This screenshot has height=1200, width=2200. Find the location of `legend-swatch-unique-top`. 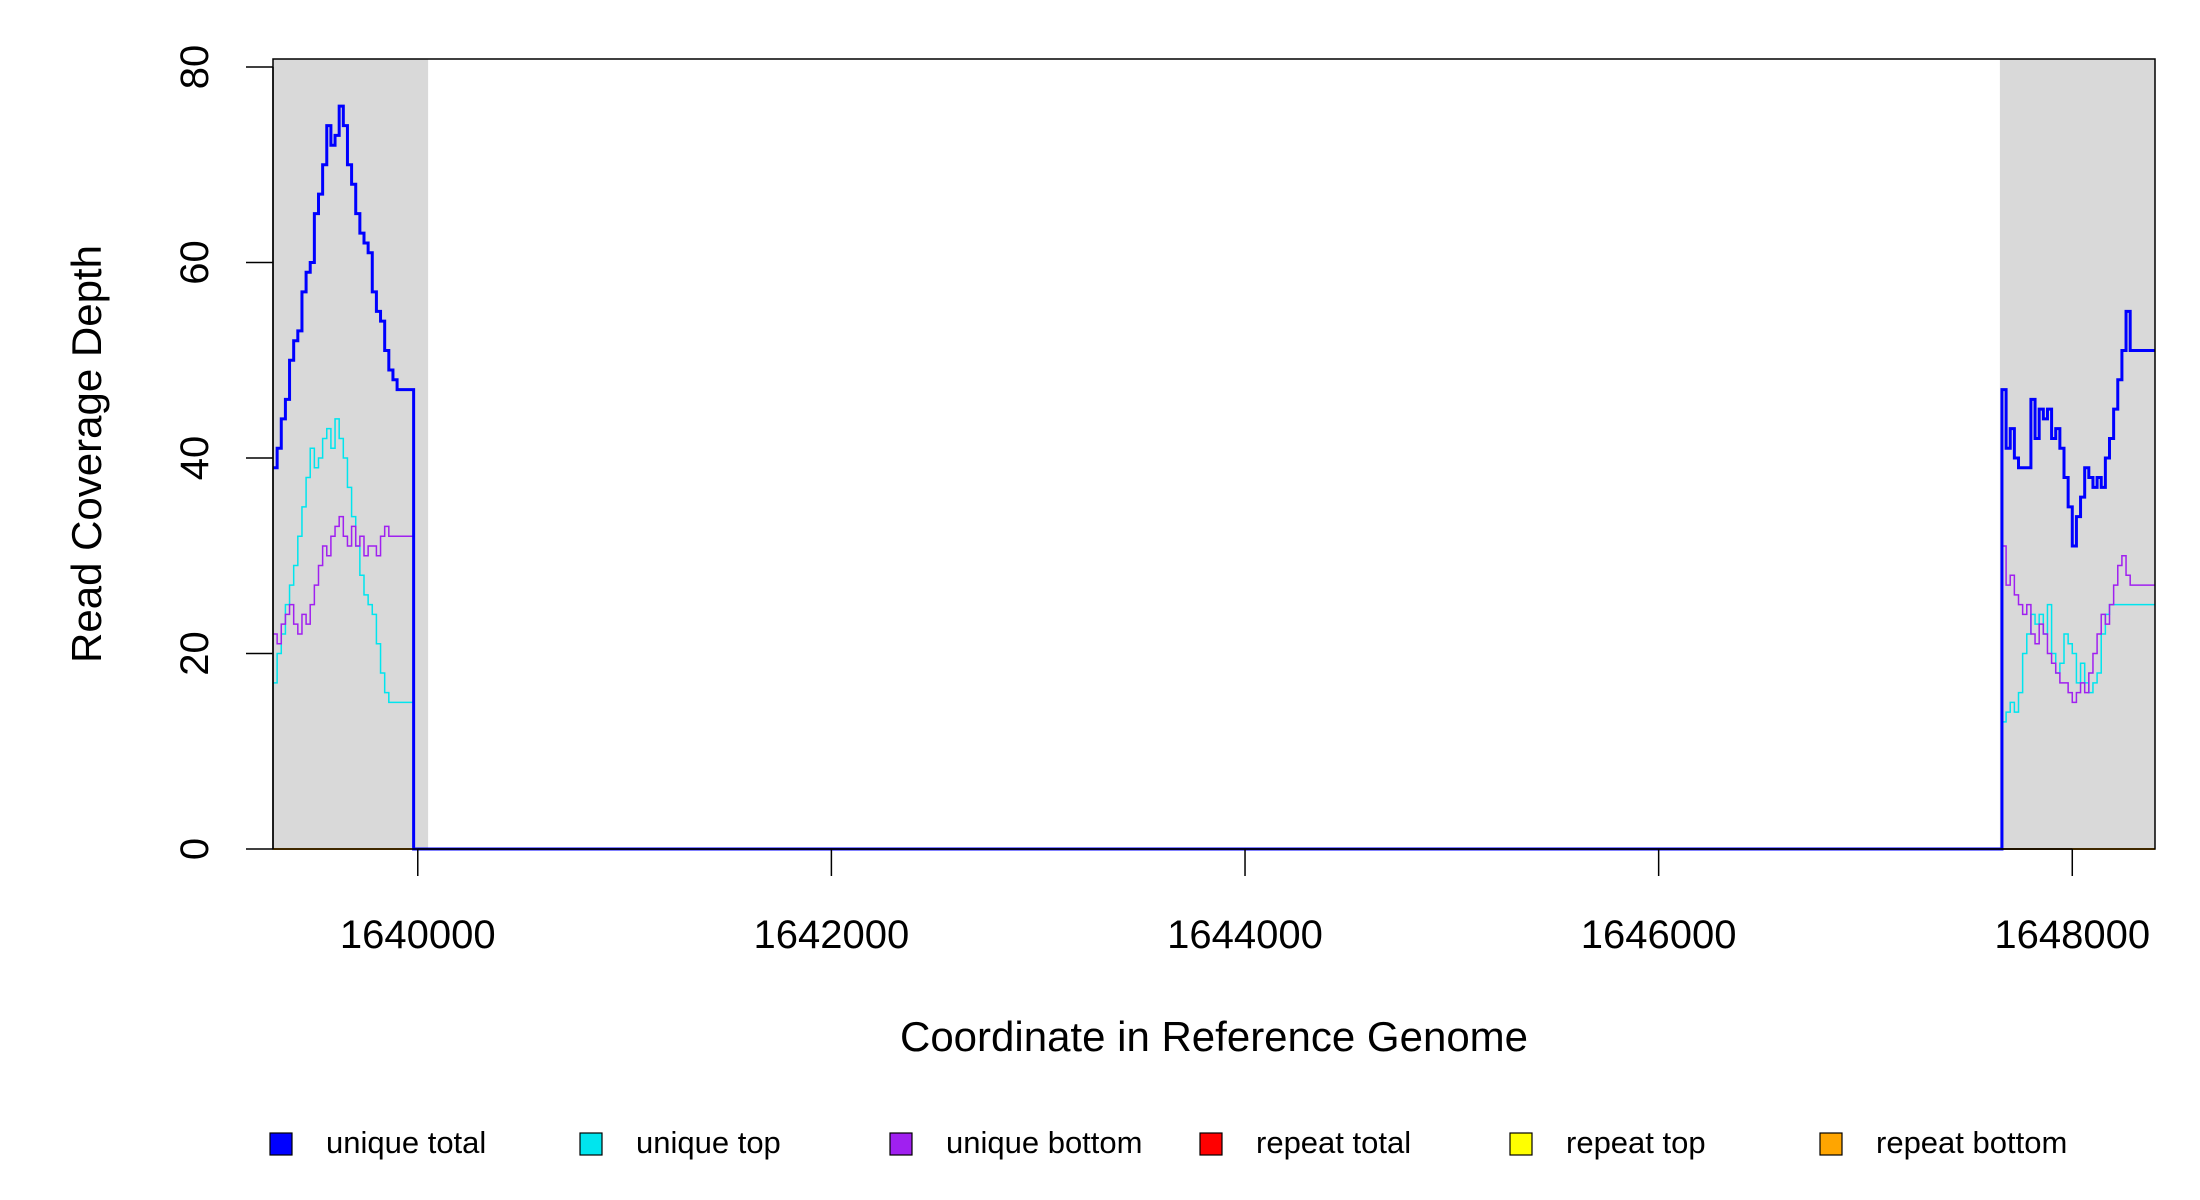

legend-swatch-unique-top is located at coordinates (591, 1144).